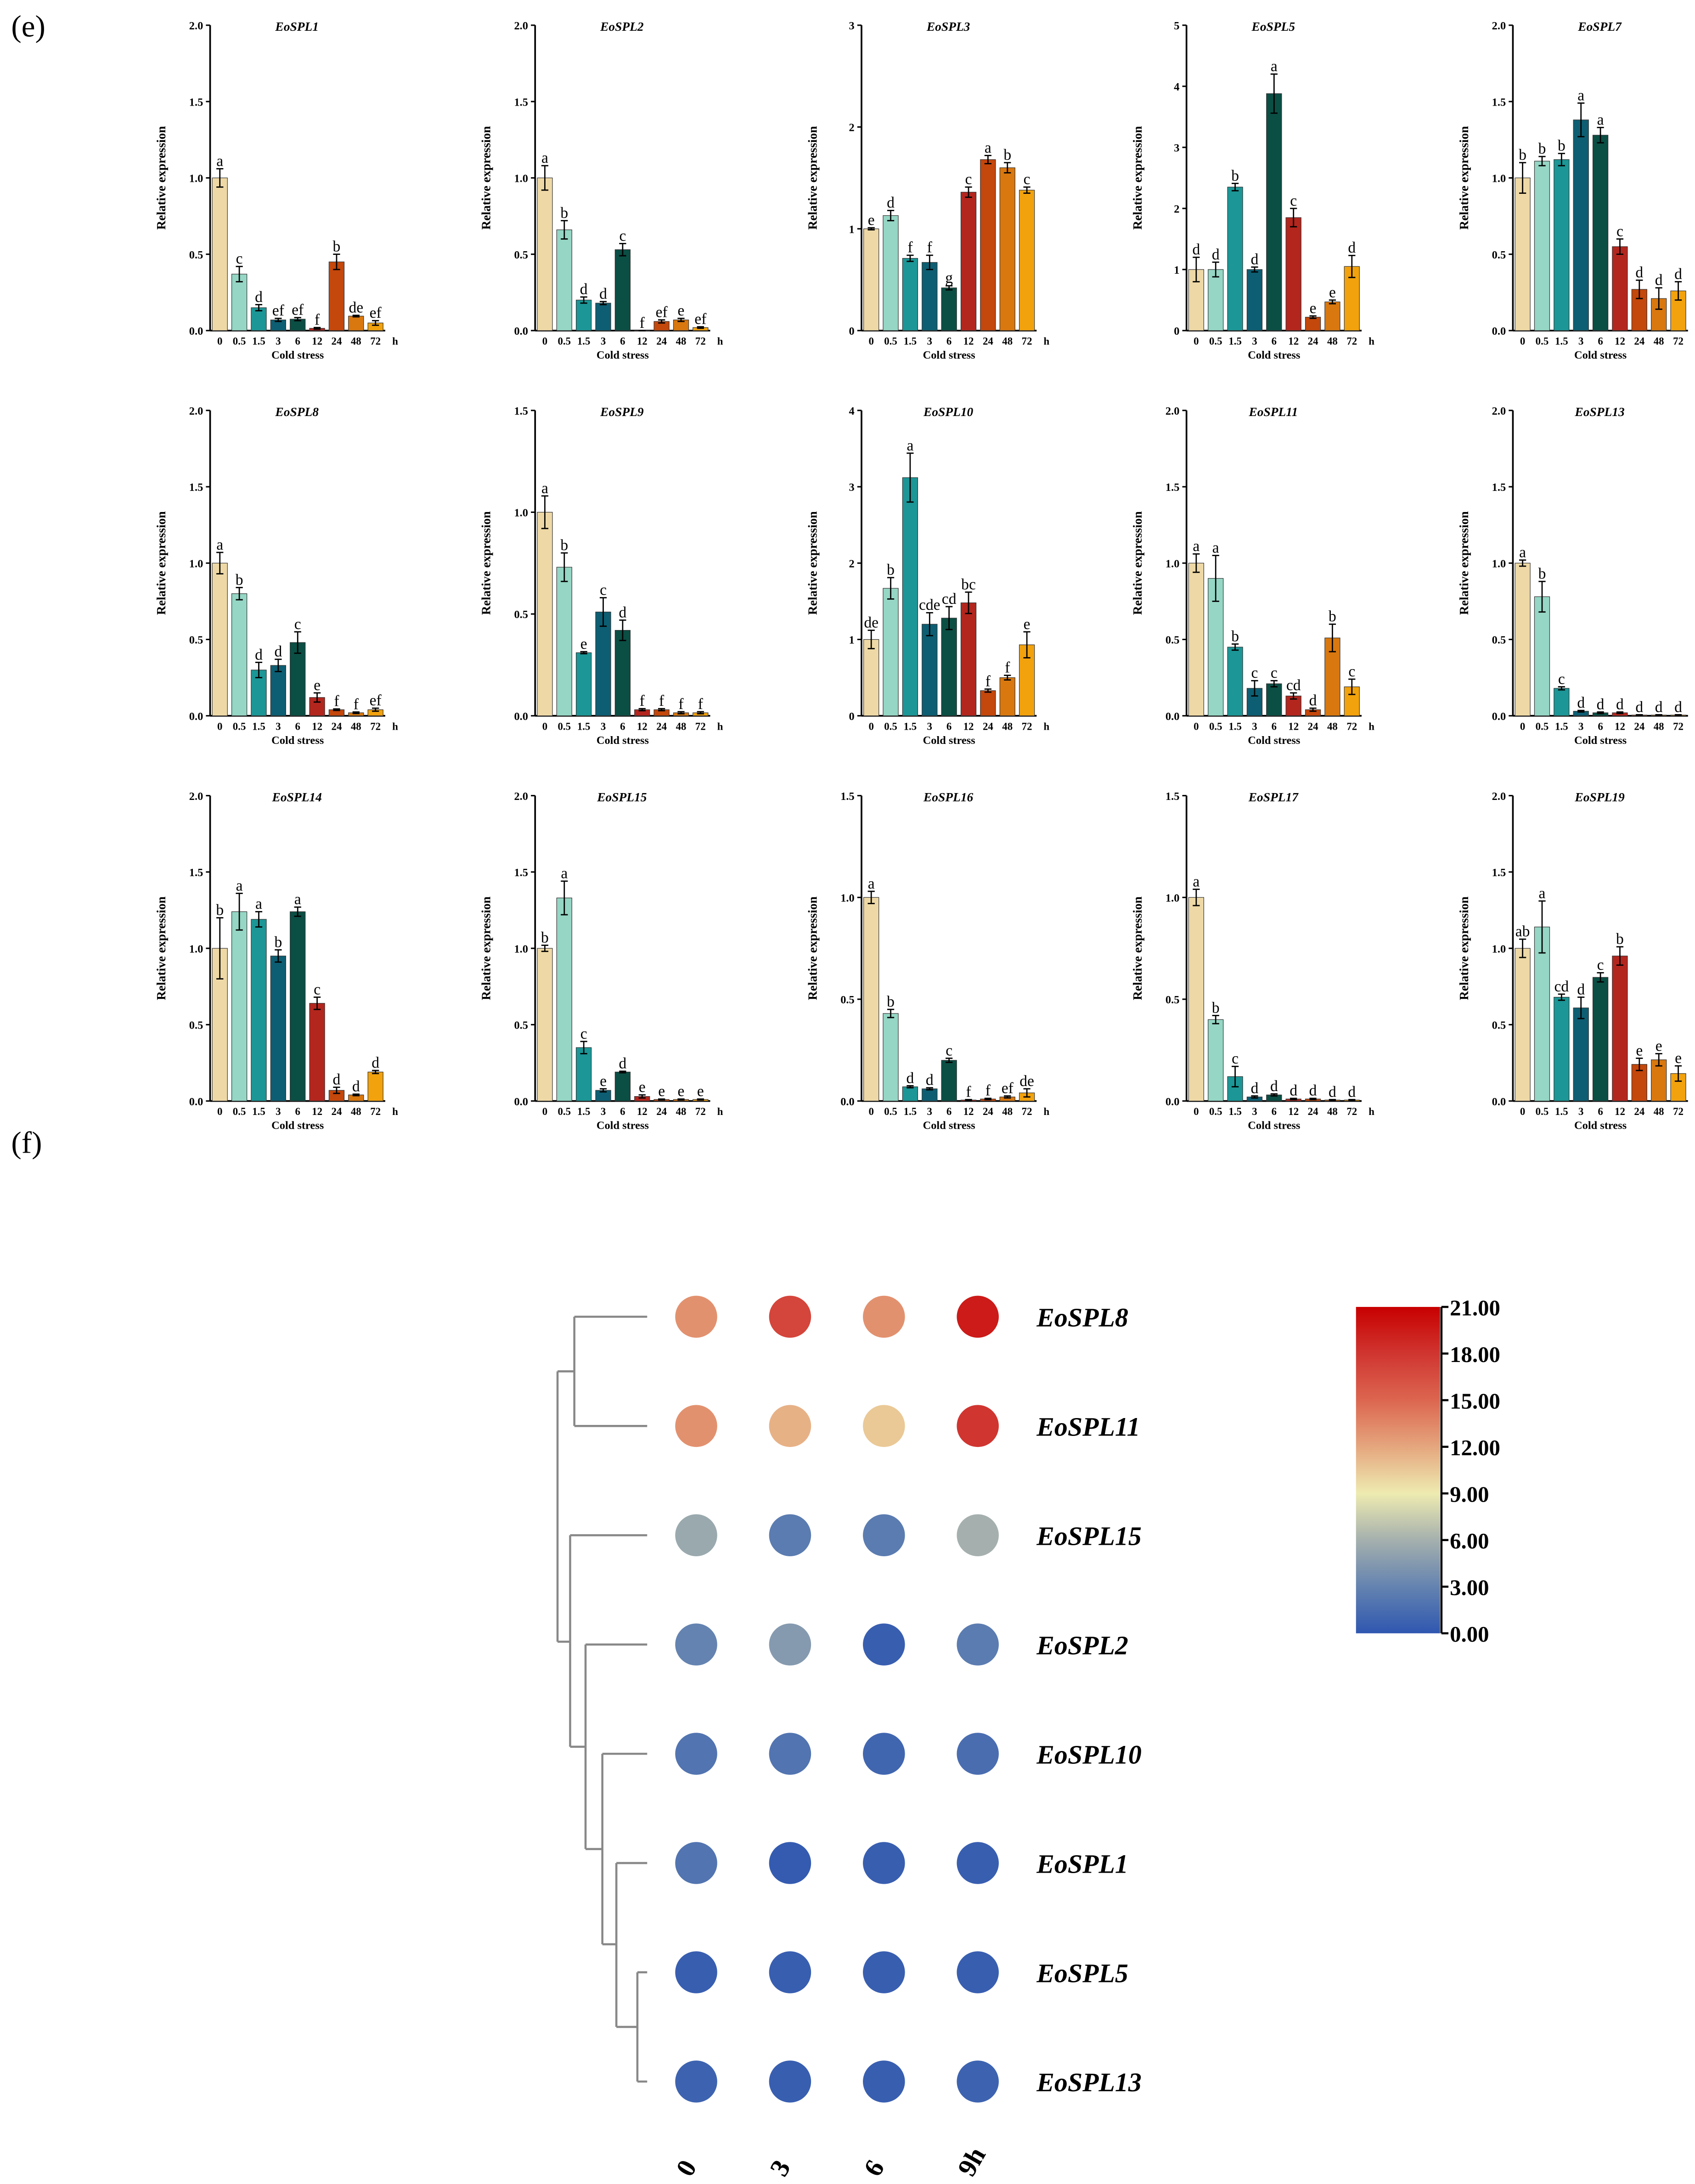  I want to click on color-scale-label: 12.00, so click(1475, 1447).